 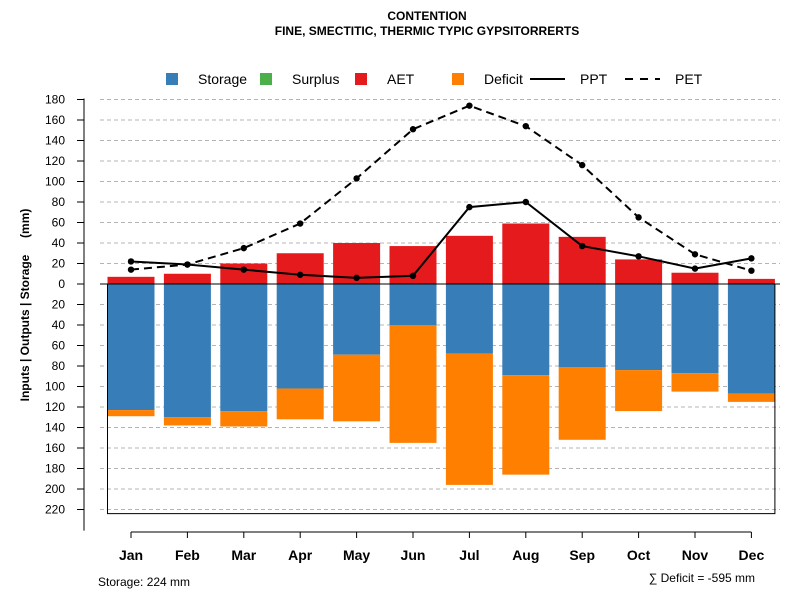 What do you see at coordinates (266, 79) in the screenshot?
I see `legend-swatch-surplus` at bounding box center [266, 79].